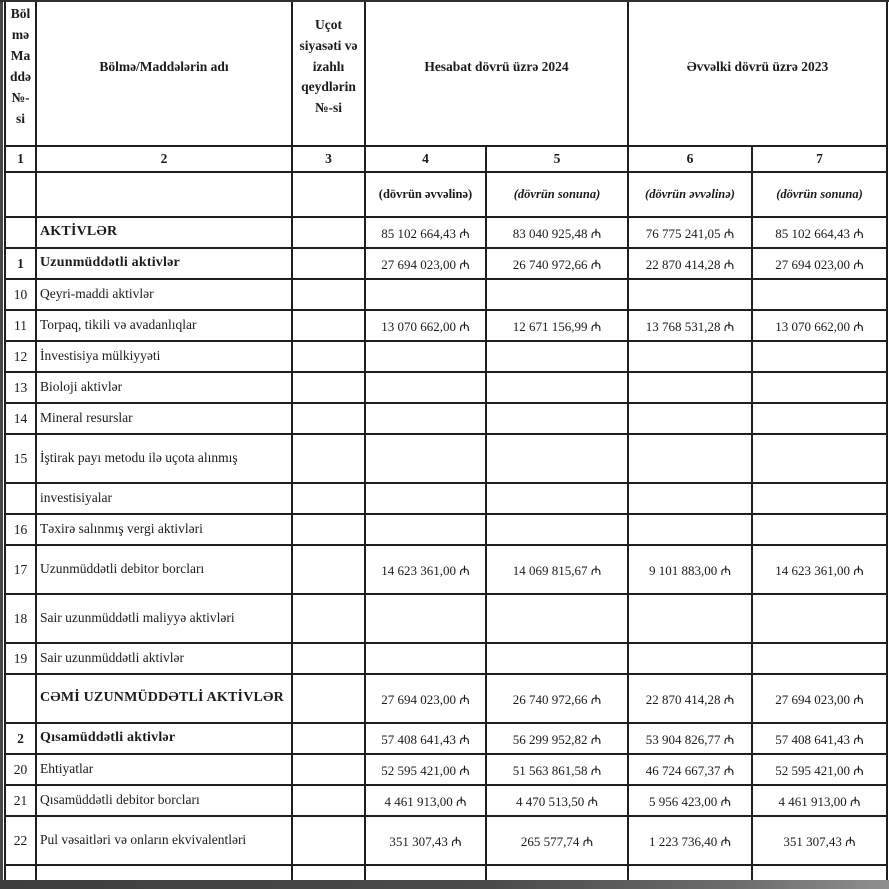 Image resolution: width=889 pixels, height=889 pixels. What do you see at coordinates (20, 263) in the screenshot?
I see `row-no-cell: 1` at bounding box center [20, 263].